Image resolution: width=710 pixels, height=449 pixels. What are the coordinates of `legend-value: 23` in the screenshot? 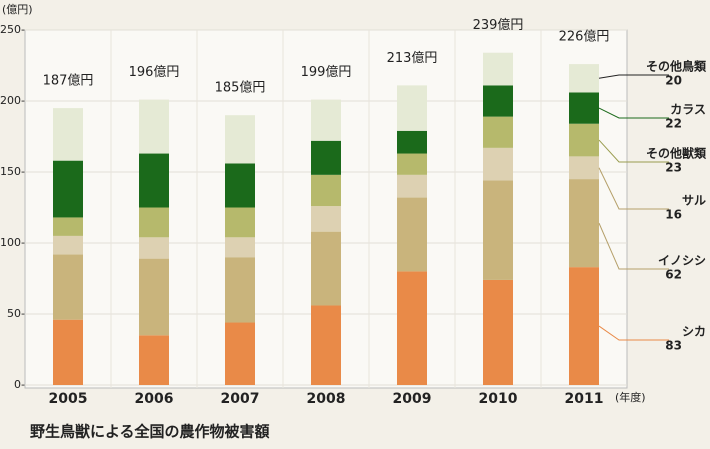 It's located at (673, 168).